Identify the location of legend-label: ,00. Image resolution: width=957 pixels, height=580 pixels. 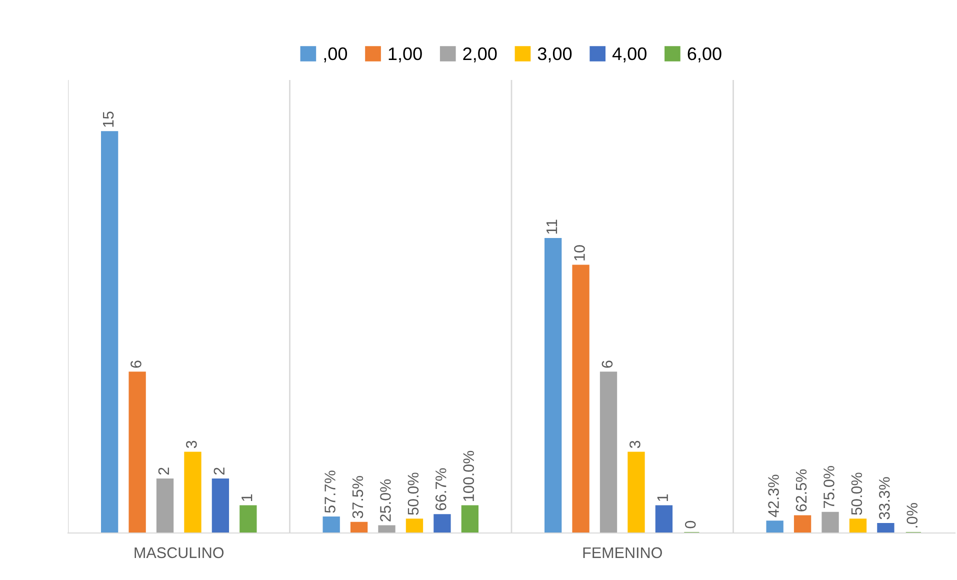
(336, 54).